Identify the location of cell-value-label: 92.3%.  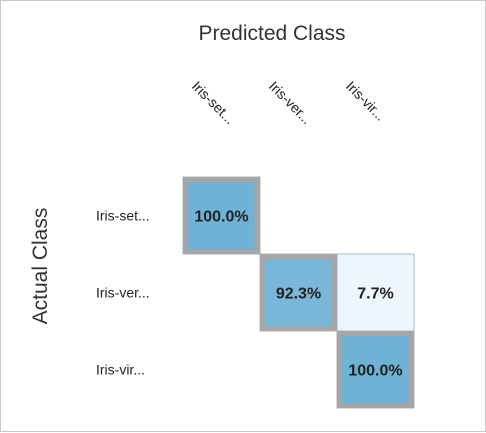
(298, 294).